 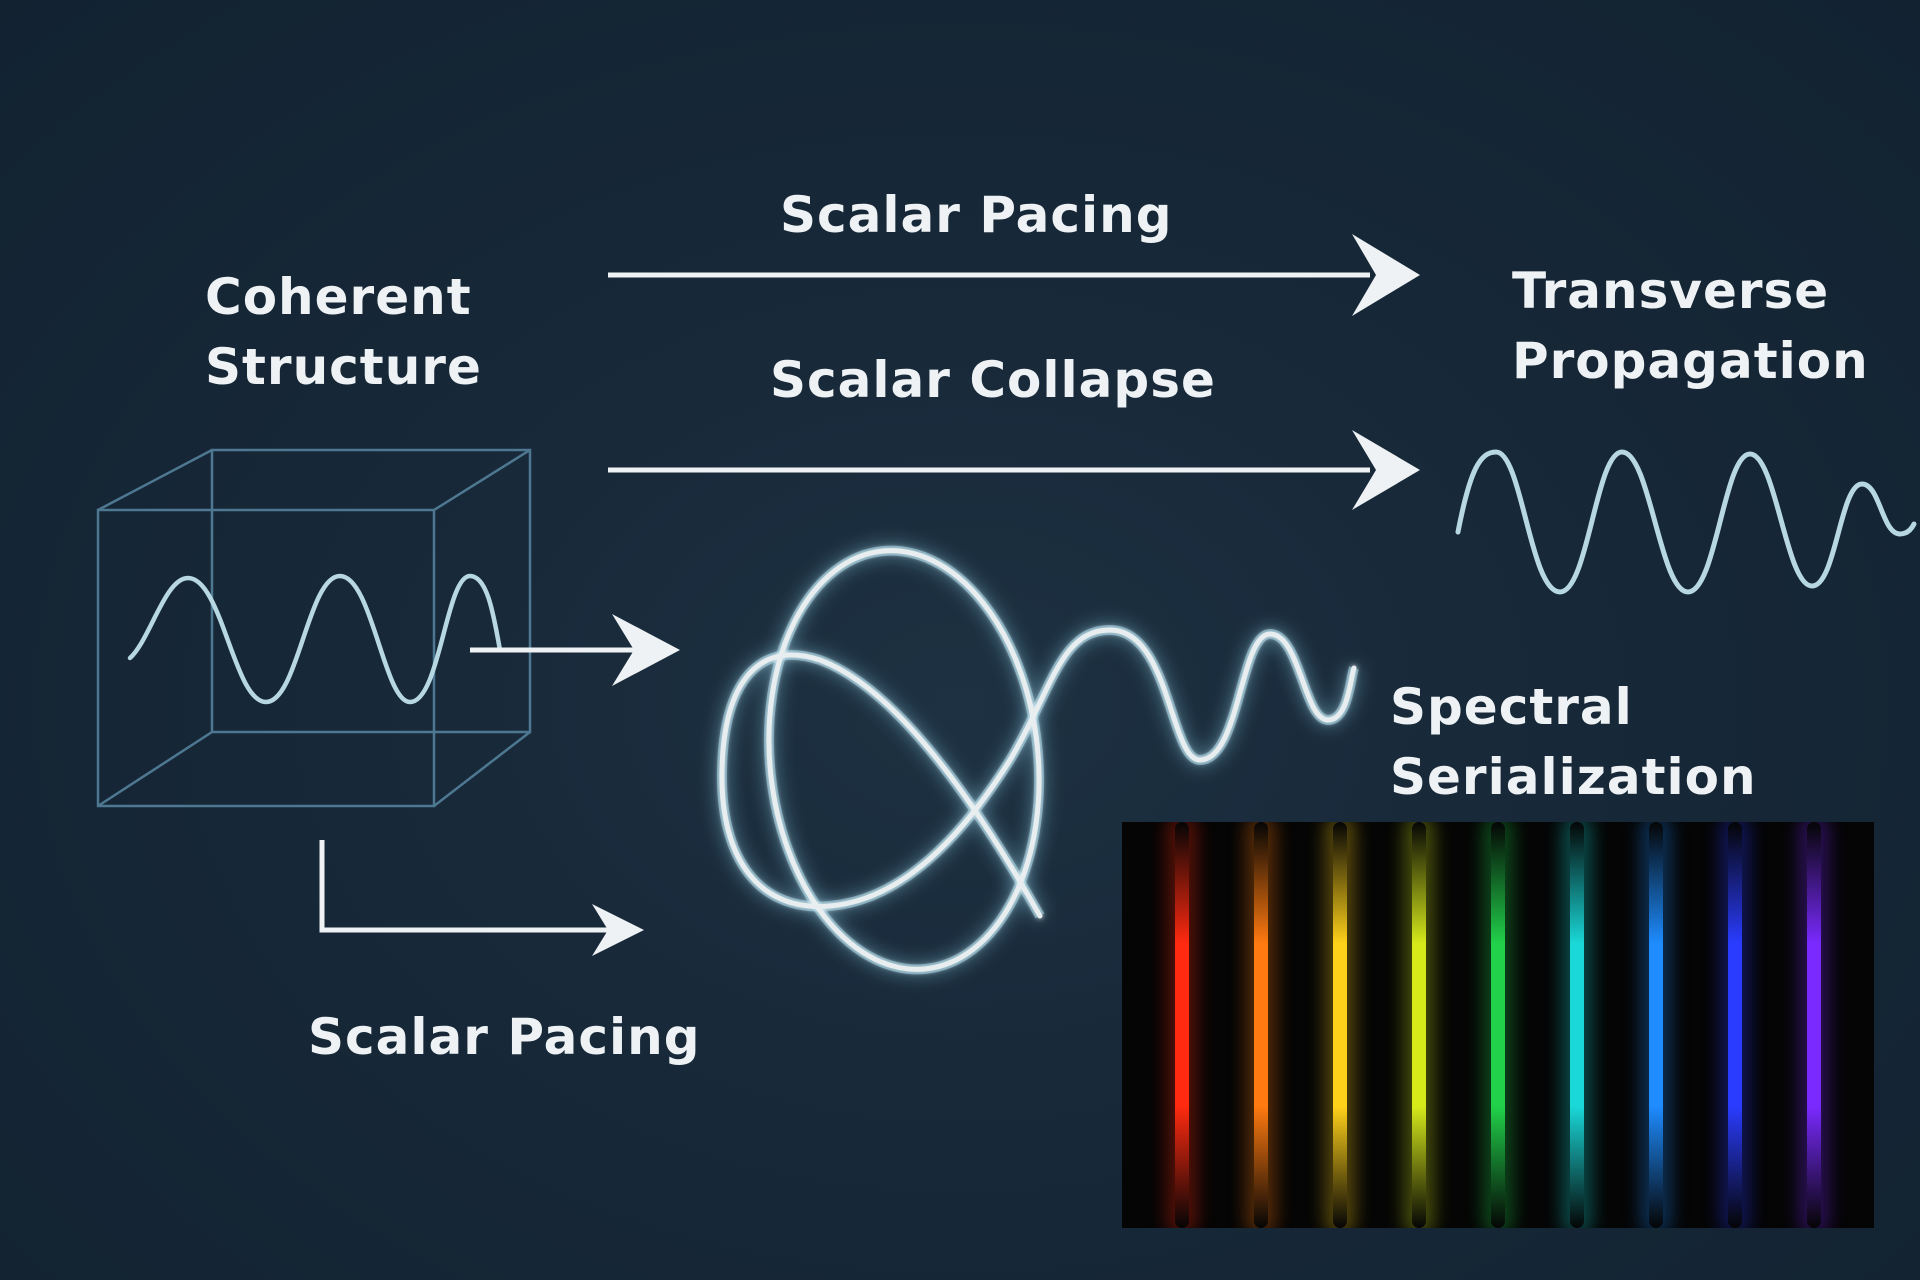 What do you see at coordinates (1511, 707) in the screenshot?
I see `spectral-serialization-line-1: Spectral` at bounding box center [1511, 707].